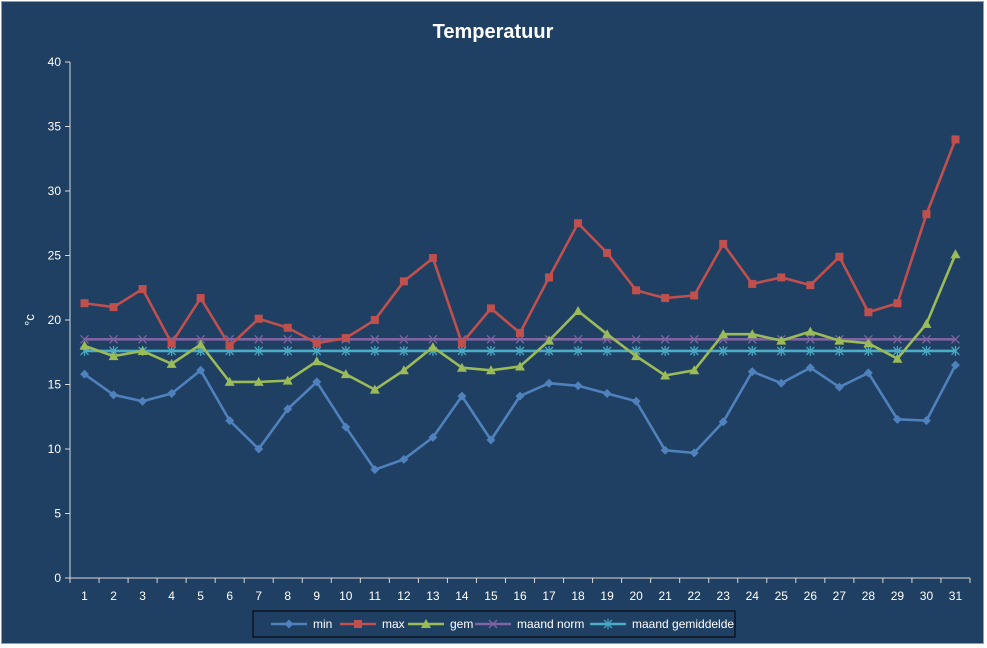  Describe the element at coordinates (695, 596) in the screenshot. I see `x-tick-label: 22` at that location.